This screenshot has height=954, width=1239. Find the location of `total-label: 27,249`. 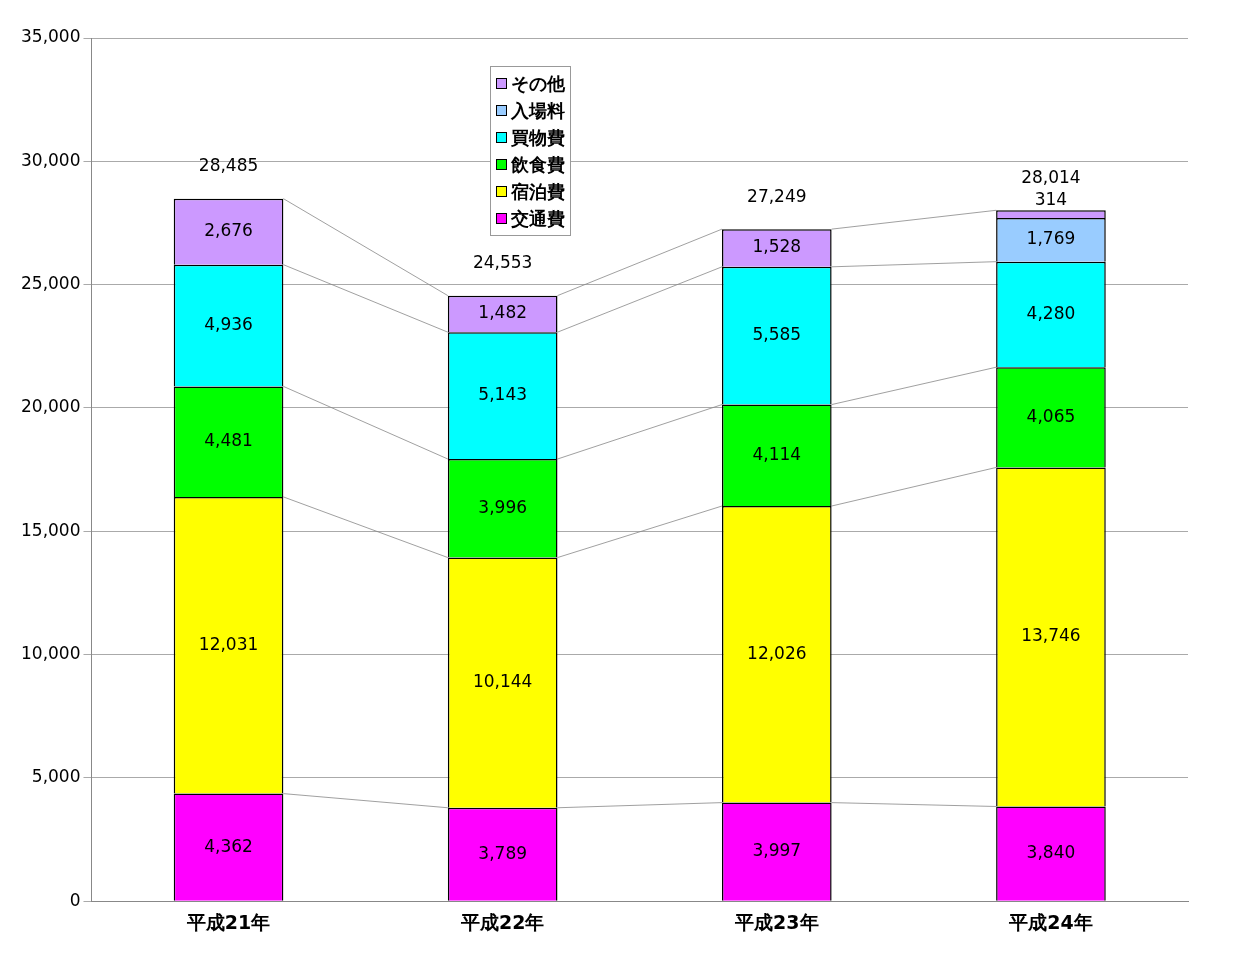

total-label: 27,249 is located at coordinates (777, 195).